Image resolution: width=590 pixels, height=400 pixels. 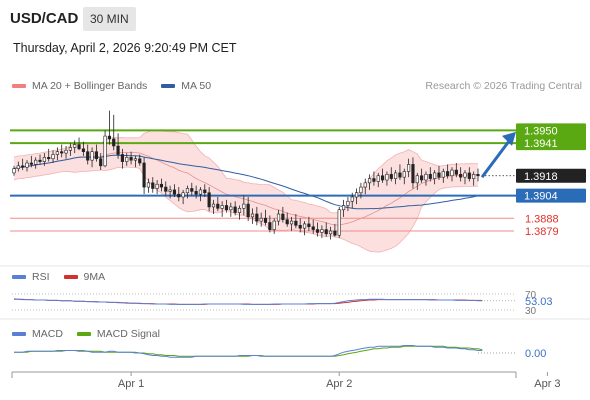 I want to click on legend-macd-label: MACD, so click(x=47, y=334).